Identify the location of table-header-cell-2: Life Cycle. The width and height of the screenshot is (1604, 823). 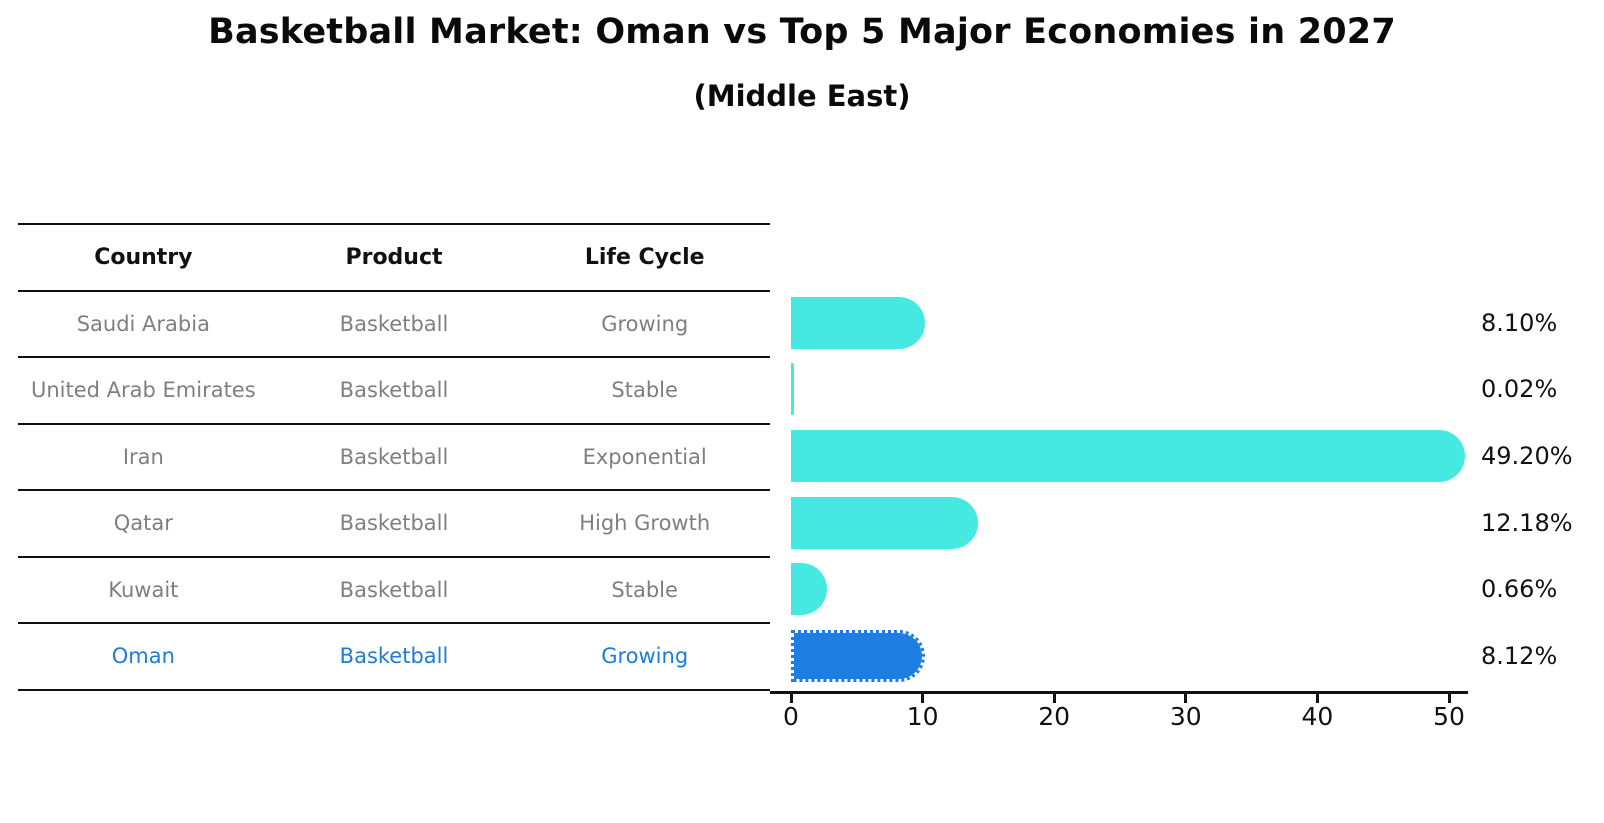
(644, 257).